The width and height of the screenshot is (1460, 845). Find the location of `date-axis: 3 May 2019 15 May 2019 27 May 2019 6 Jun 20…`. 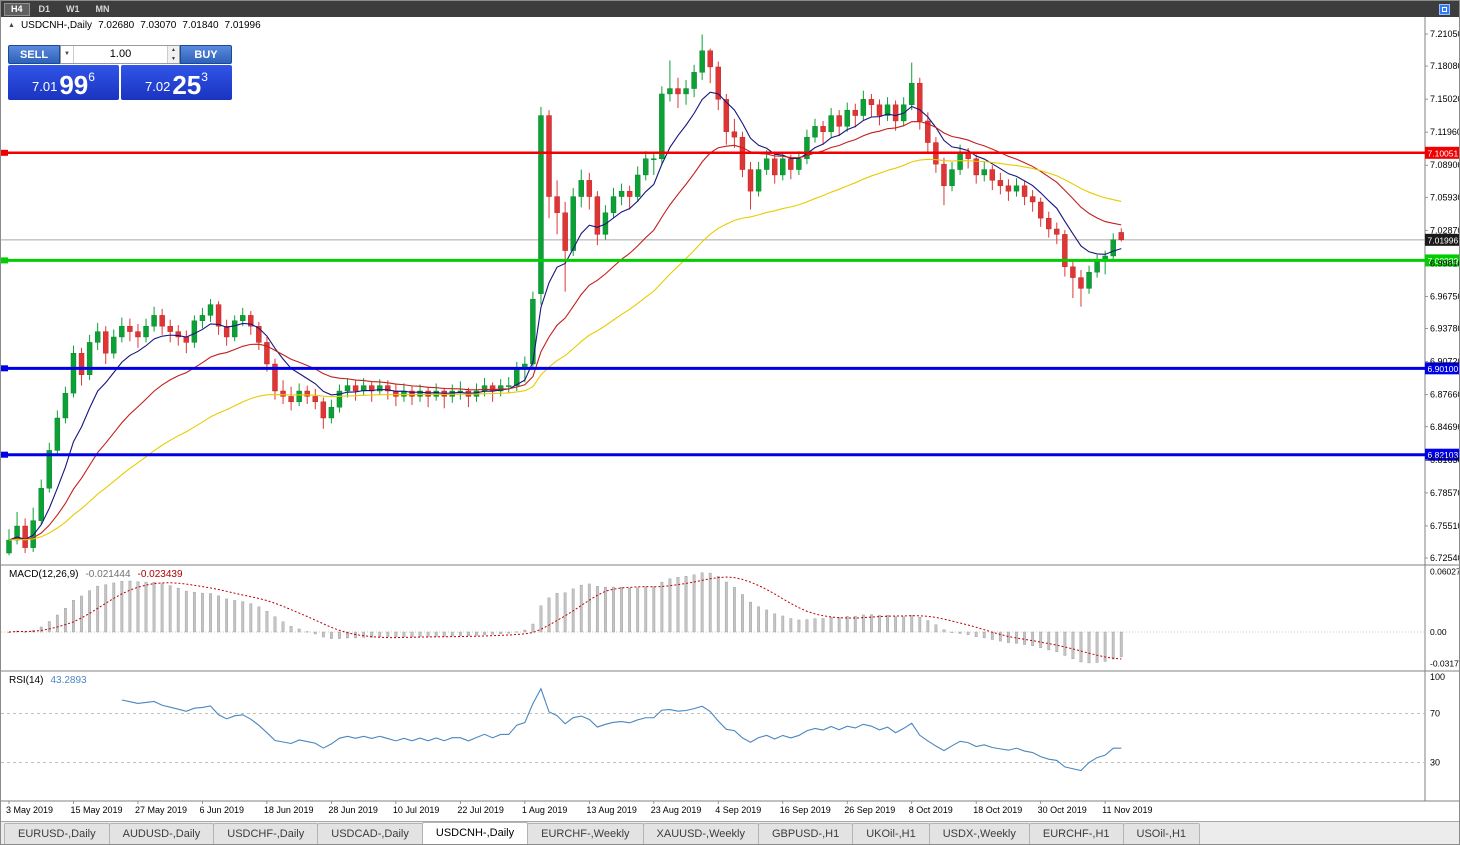

date-axis: 3 May 2019 15 May 2019 27 May 2019 6 Jun 20… is located at coordinates (579, 808).